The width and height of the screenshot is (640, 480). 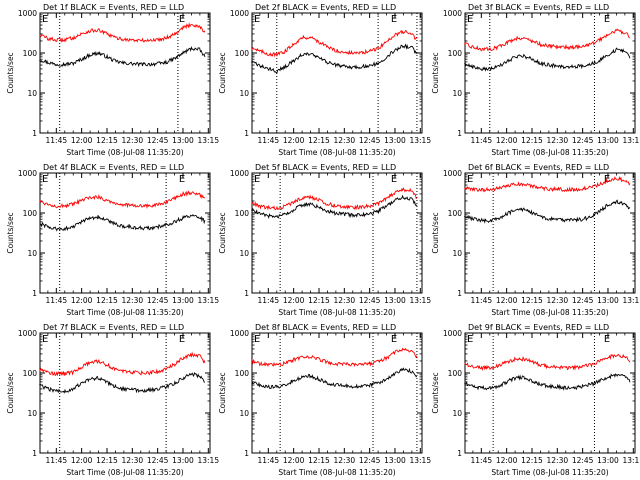 What do you see at coordinates (325, 167) in the screenshot?
I see `panel-title: Det 5f BLACK = Events, RED = LLD` at bounding box center [325, 167].